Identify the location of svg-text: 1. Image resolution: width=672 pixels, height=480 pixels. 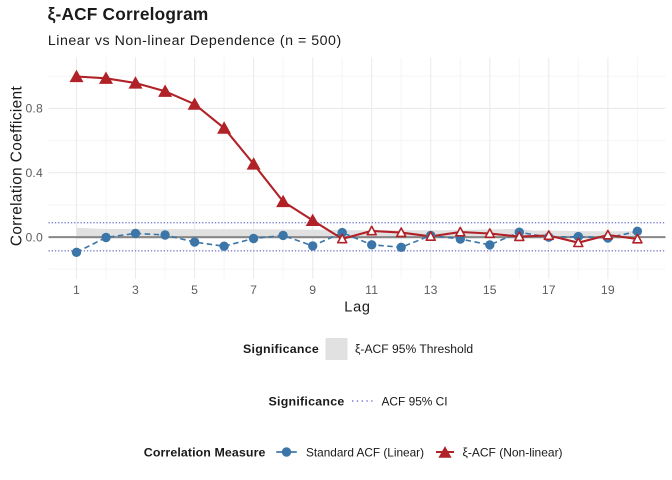
(76, 290).